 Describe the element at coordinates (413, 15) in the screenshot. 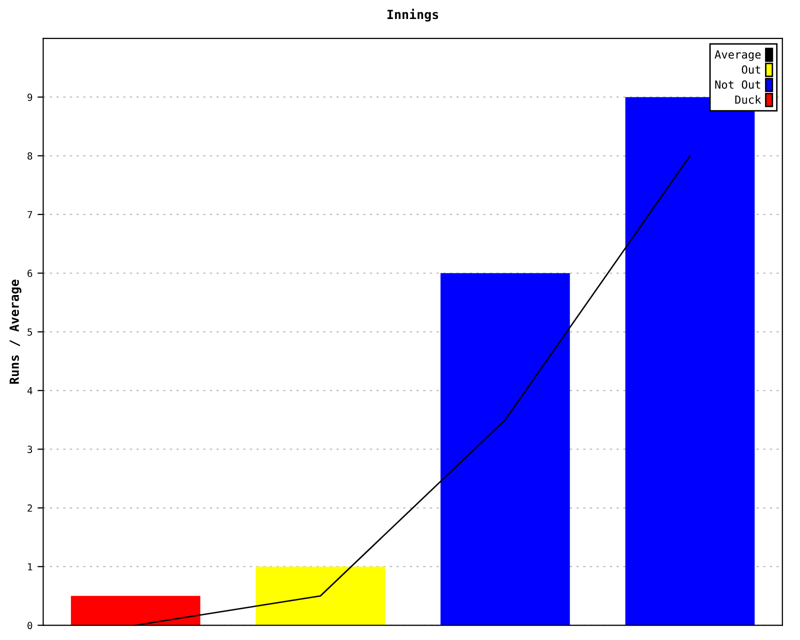

I see `chart-title: Innings` at that location.